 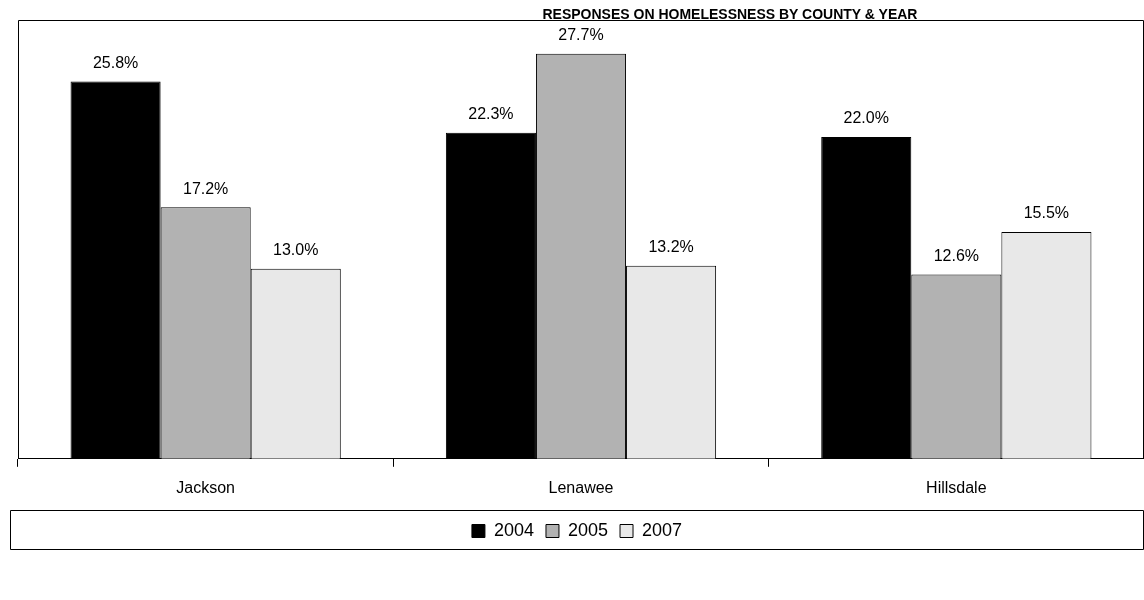 I want to click on data-label: 22.0%, so click(x=866, y=118).